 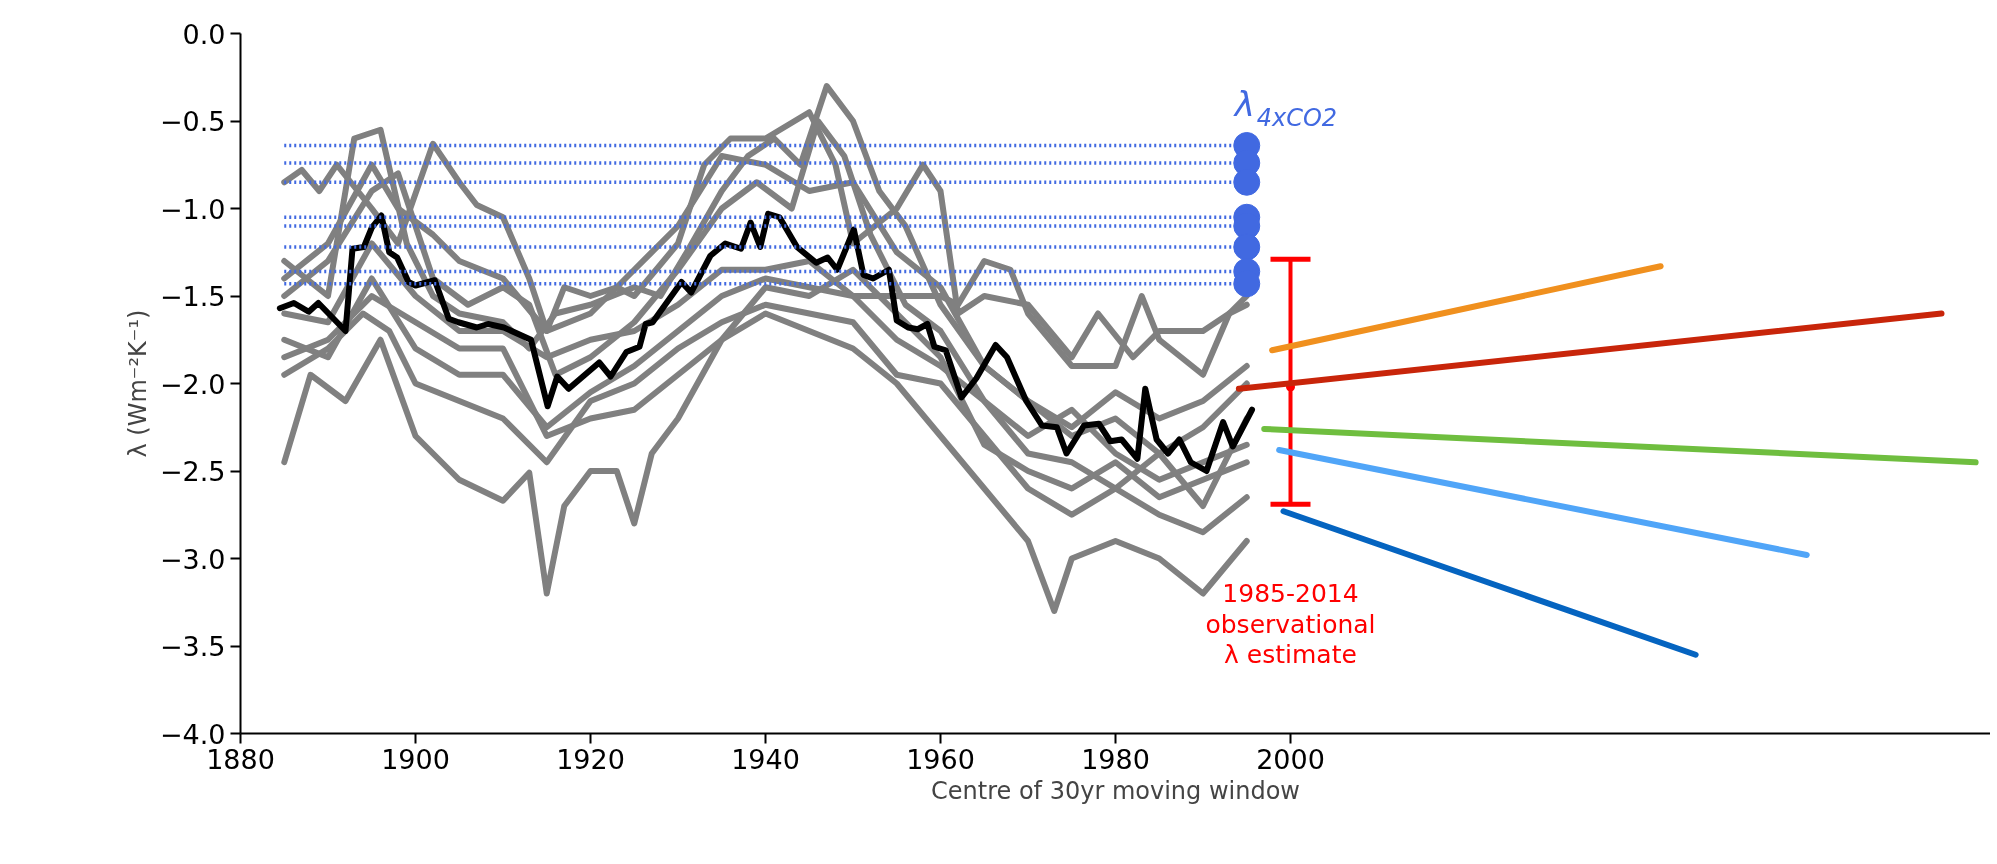 I want to click on annotation: 1985-2014 observational λ estimate, so click(x=1290, y=624).